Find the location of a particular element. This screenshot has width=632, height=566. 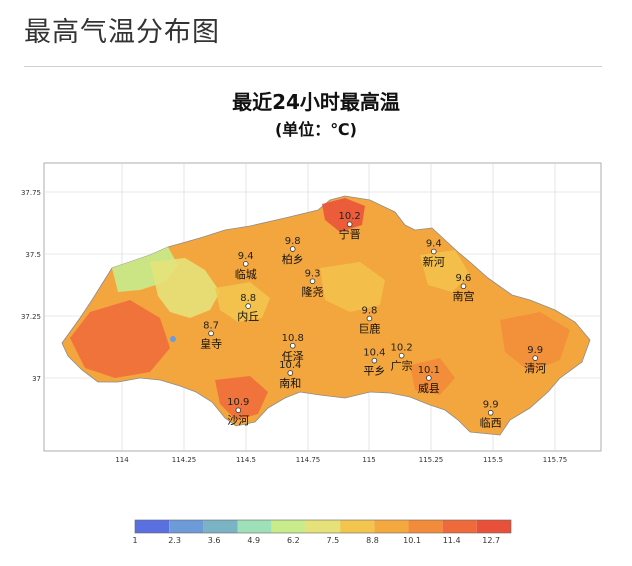

legend-label: 3.6 is located at coordinates (214, 540).